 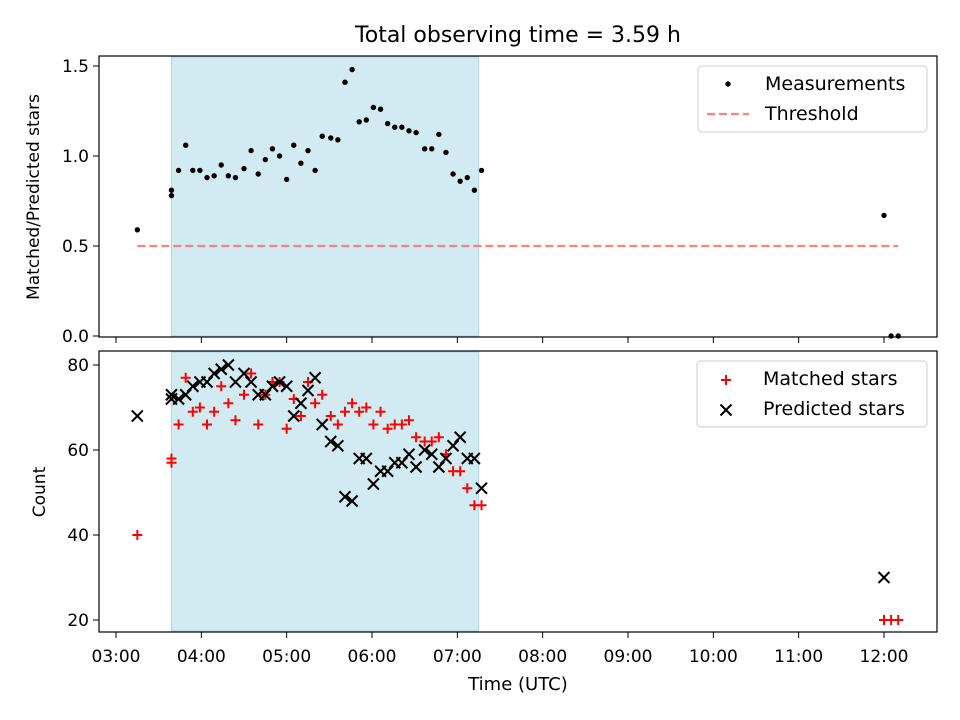 I want to click on x-tick-label: 05:00, so click(x=286, y=657).